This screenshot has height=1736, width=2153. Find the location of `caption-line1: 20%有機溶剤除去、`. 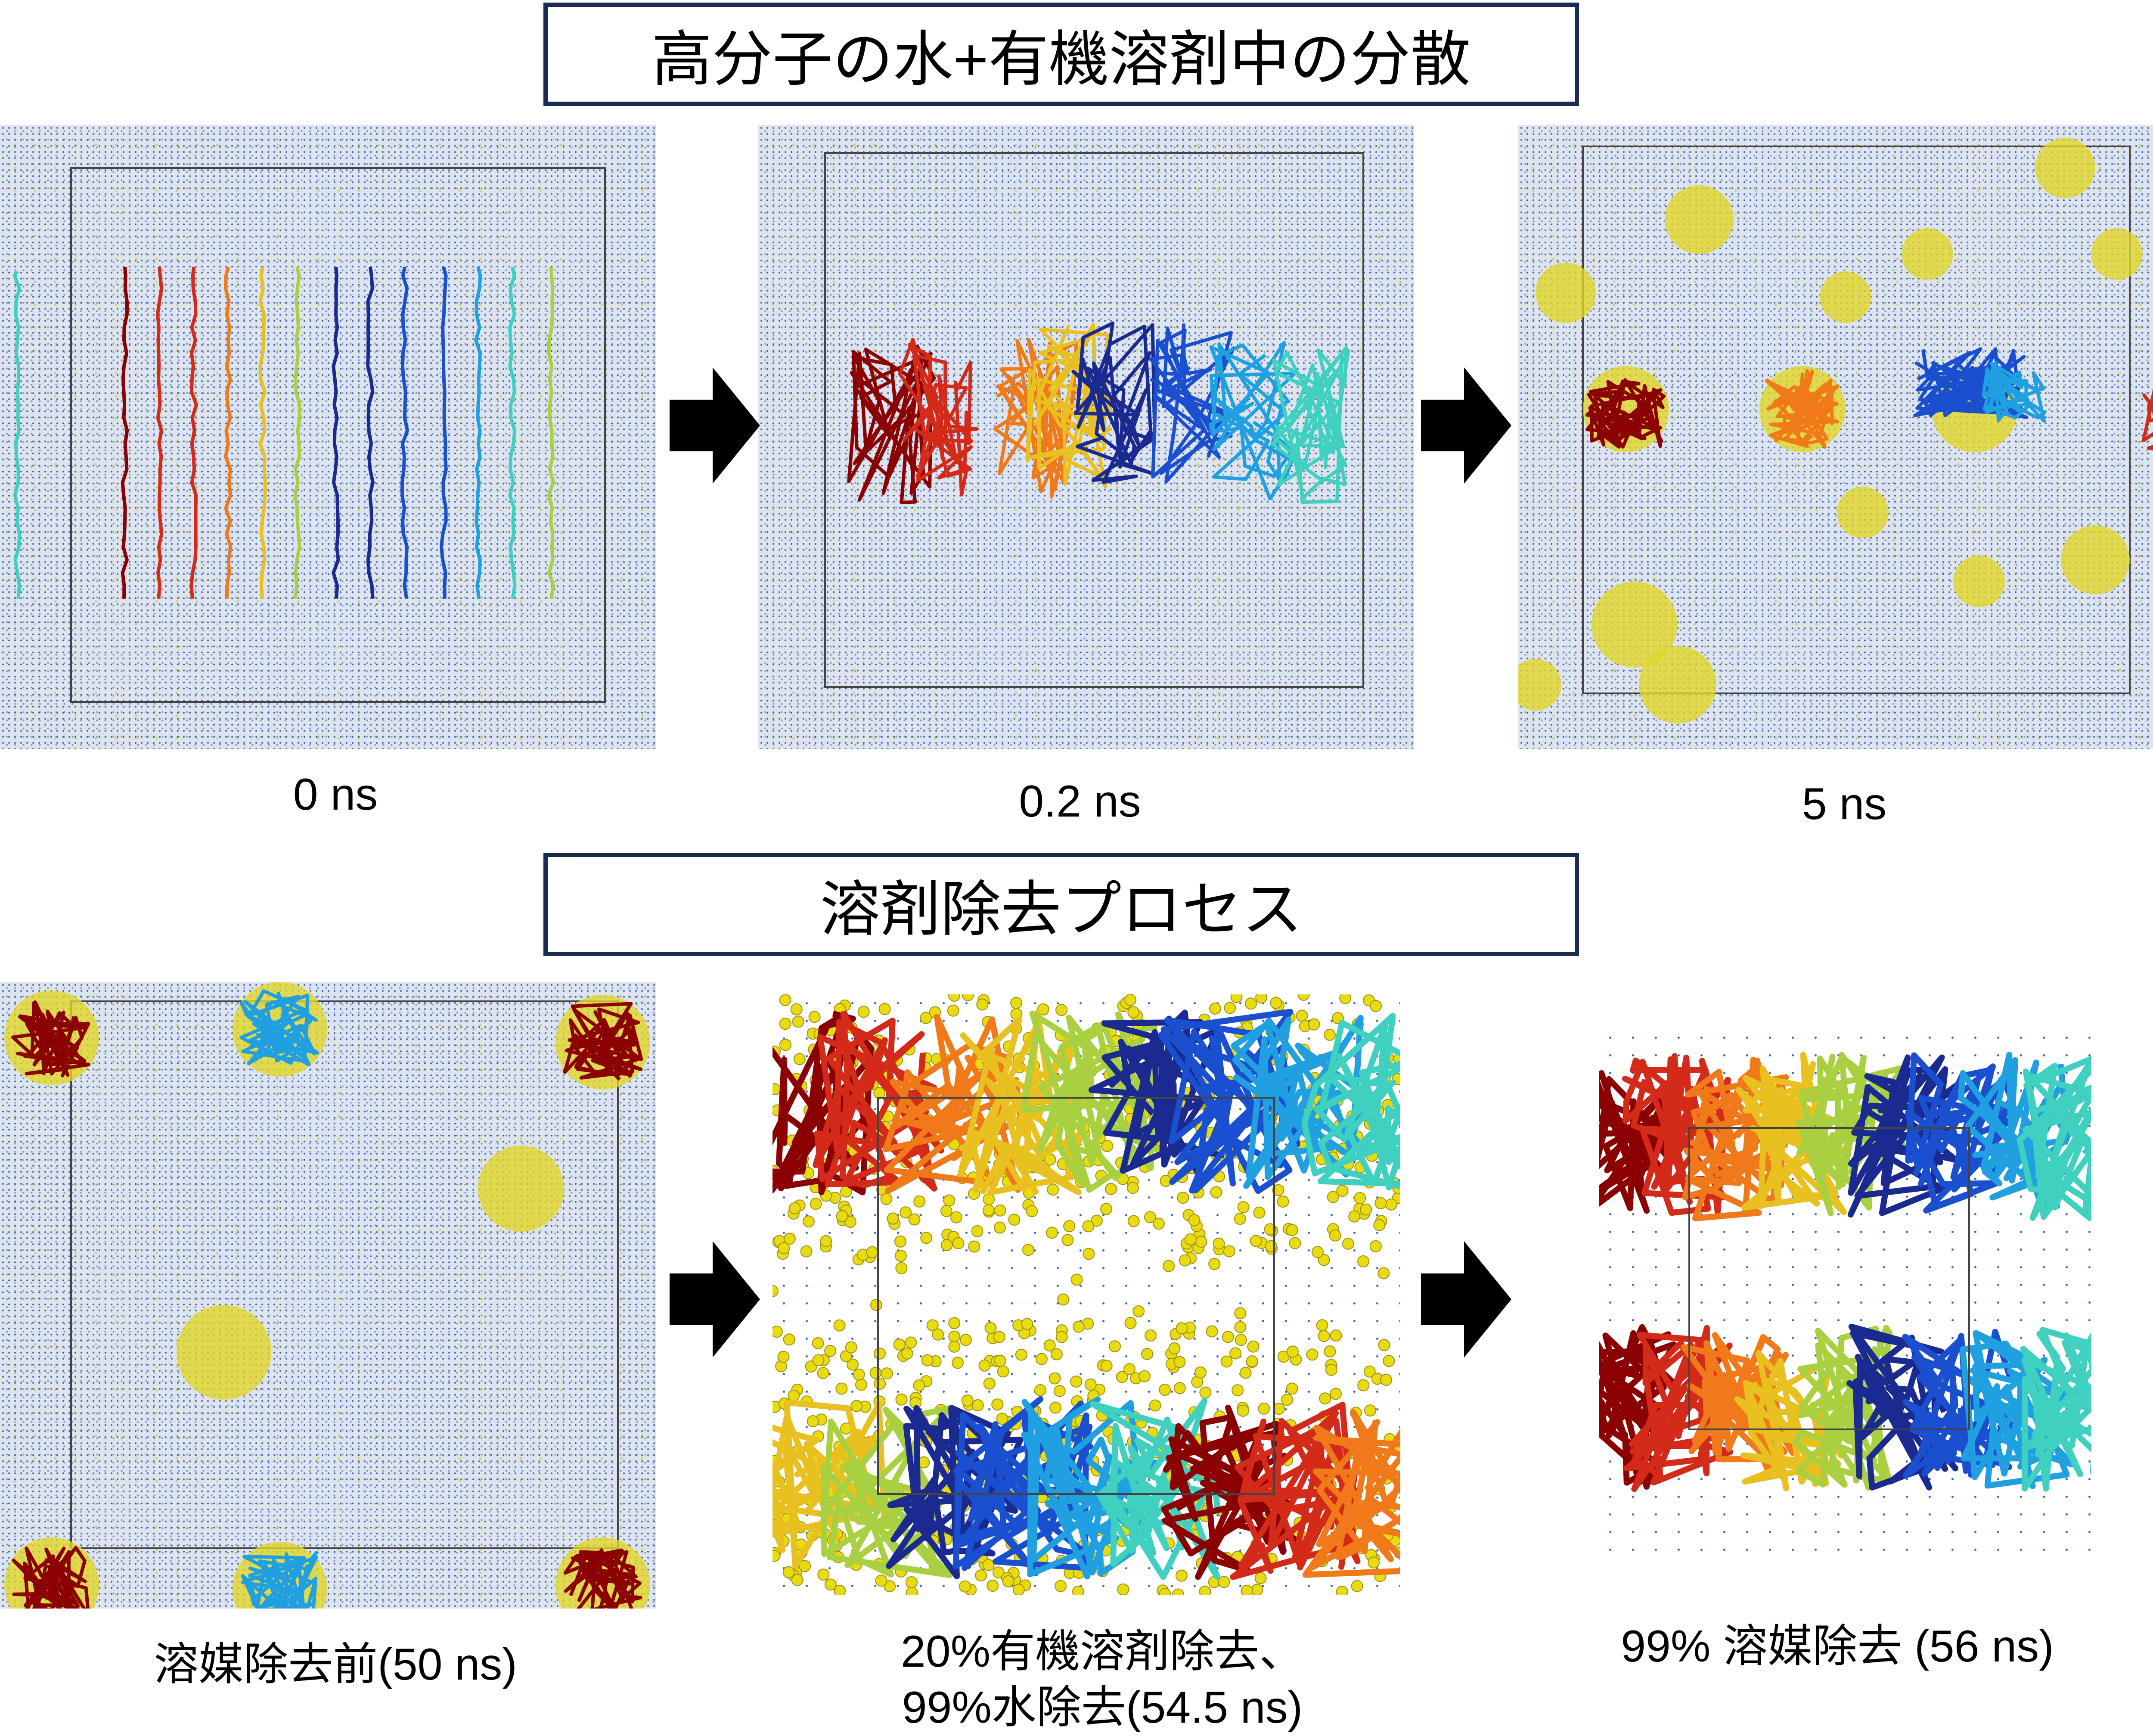

caption-line1: 20%有機溶剤除去、 is located at coordinates (1102, 1652).